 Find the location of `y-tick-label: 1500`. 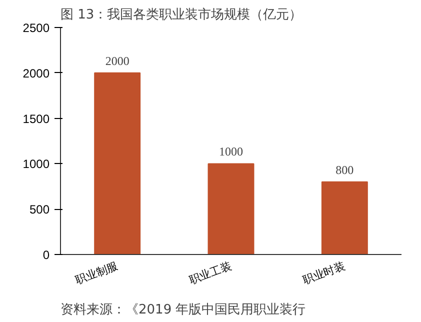

y-tick-label: 1500 is located at coordinates (36, 119).